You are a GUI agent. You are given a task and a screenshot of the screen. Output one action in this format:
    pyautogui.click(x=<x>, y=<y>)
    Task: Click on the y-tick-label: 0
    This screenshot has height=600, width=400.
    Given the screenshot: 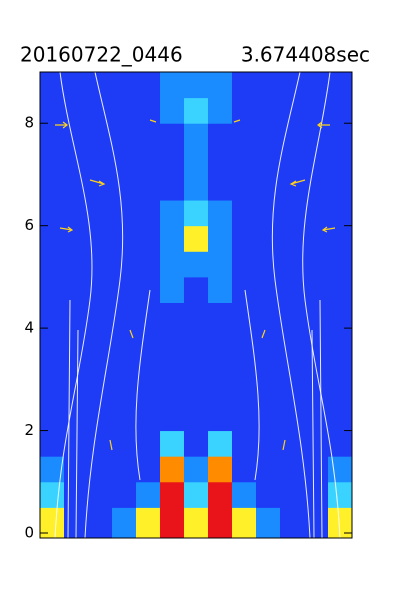 What is the action you would take?
    pyautogui.click(x=29, y=533)
    